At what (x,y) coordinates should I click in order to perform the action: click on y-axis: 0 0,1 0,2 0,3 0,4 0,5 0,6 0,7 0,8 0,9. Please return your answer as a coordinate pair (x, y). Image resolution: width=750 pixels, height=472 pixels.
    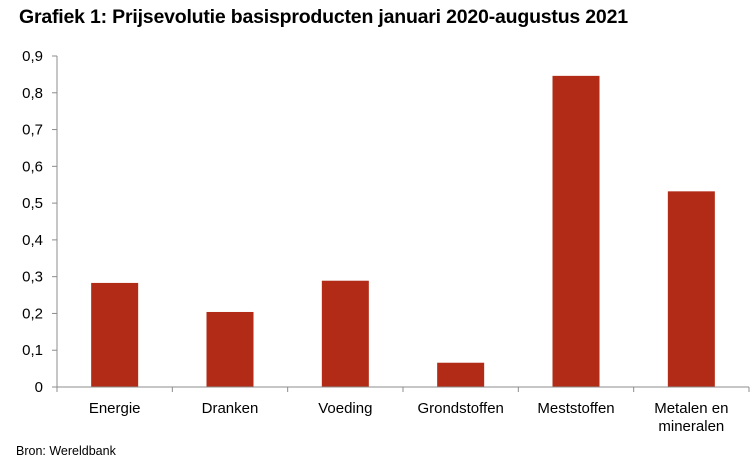
    Looking at the image, I should click on (40, 222).